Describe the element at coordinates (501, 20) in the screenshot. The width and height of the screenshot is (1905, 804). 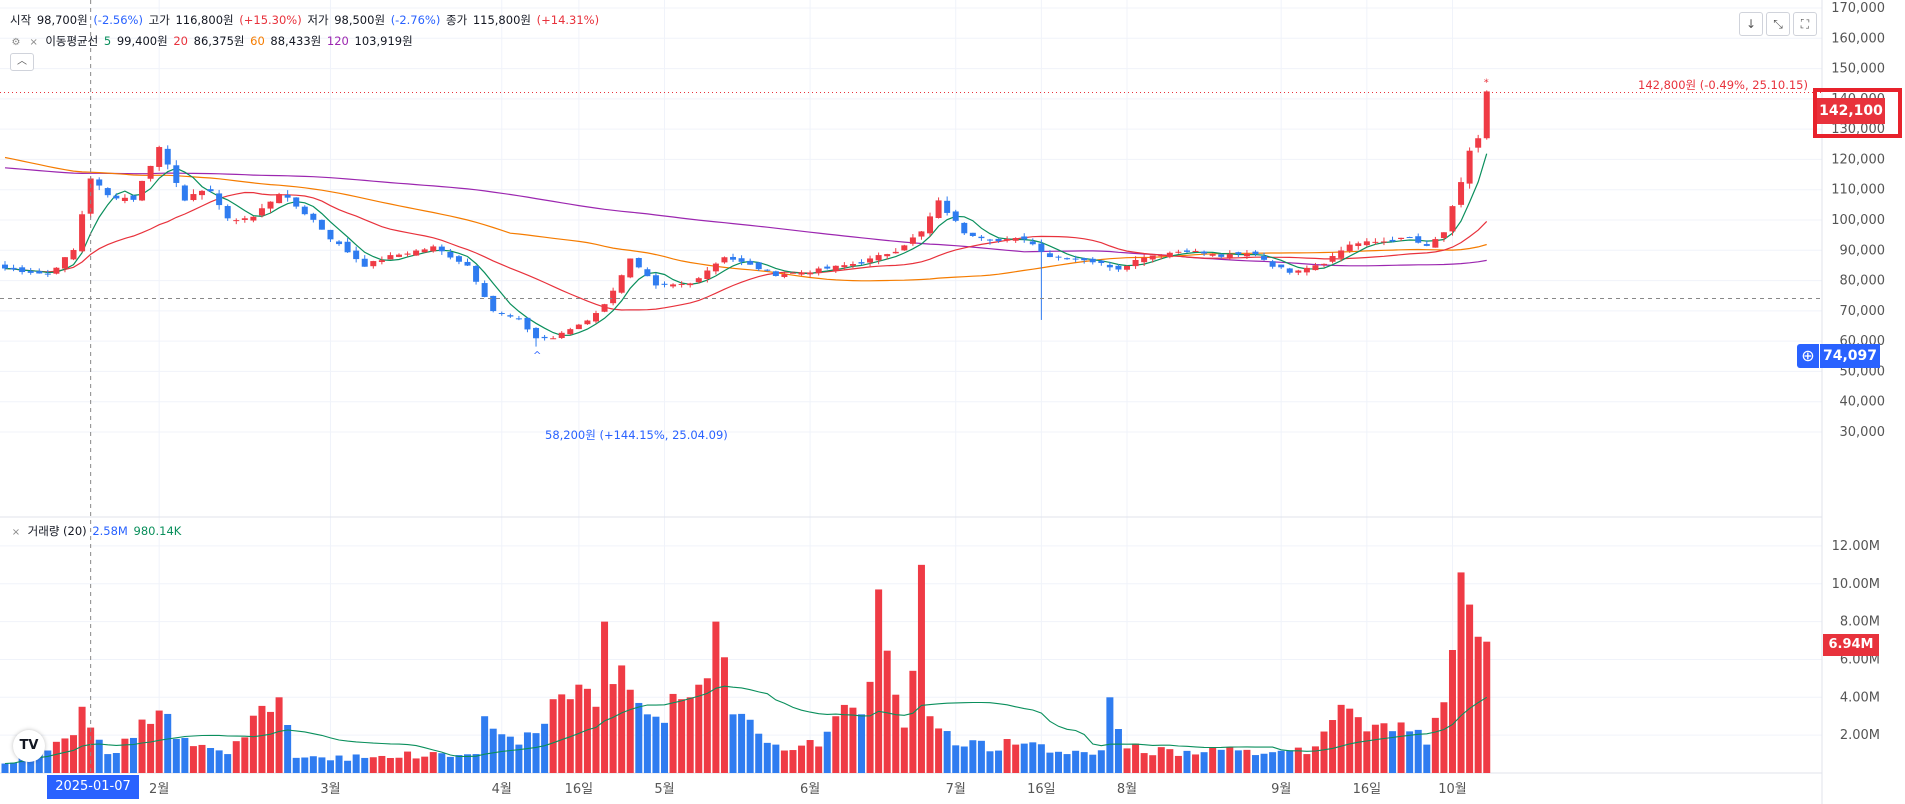
I see `close-value: 115,800원` at that location.